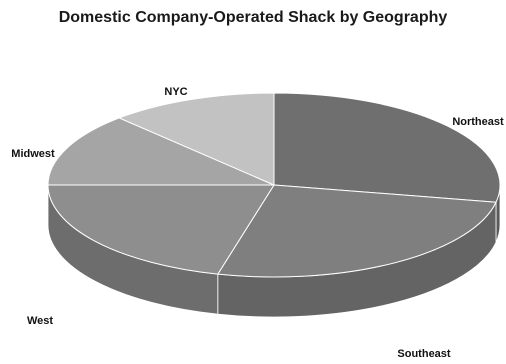  I want to click on slice-label-southeast: Southeast, so click(424, 354).